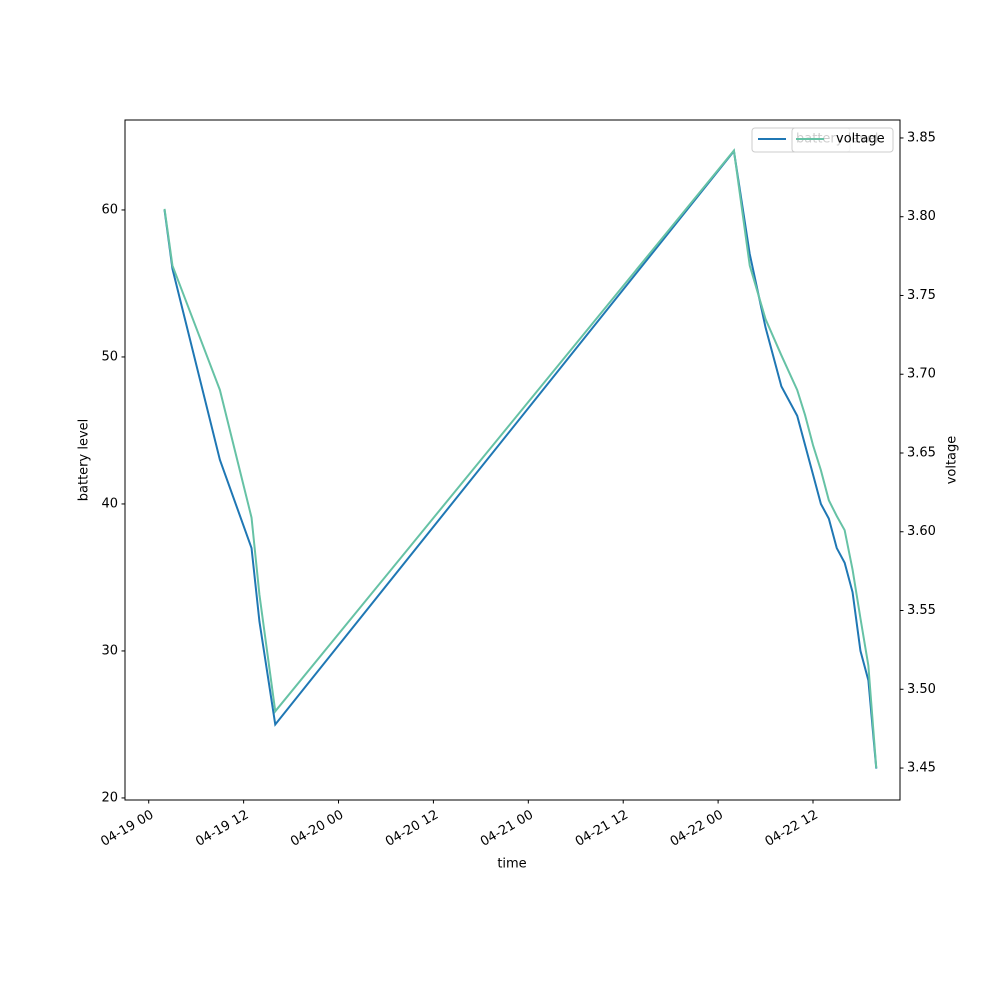  Describe the element at coordinates (921, 137) in the screenshot. I see `y2-tick-label: 3.85` at that location.